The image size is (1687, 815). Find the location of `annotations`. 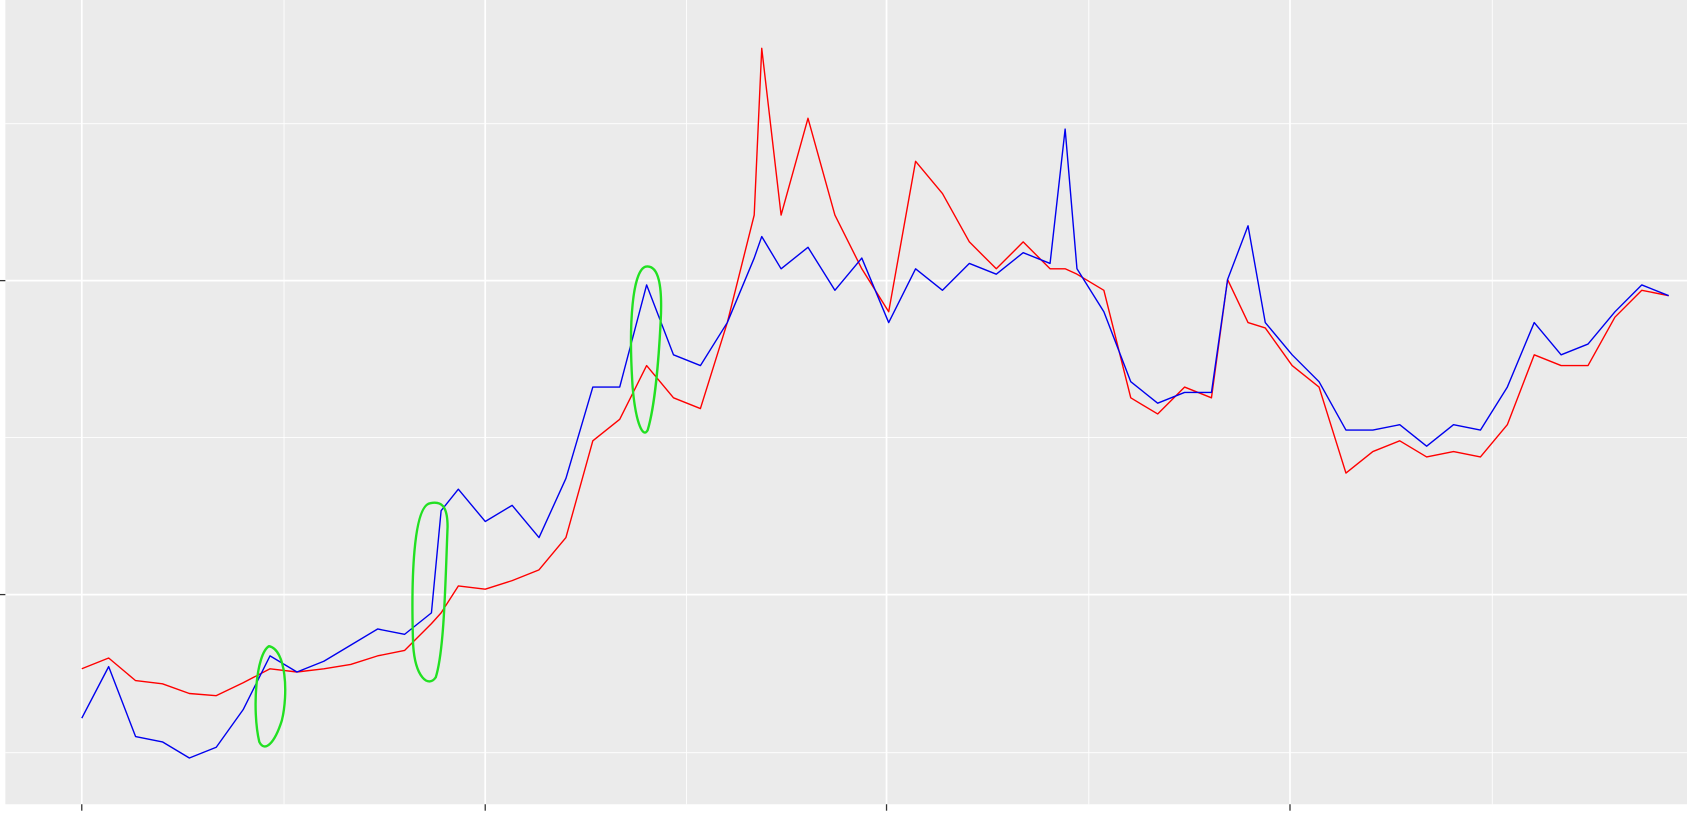

annotations is located at coordinates (458, 506).